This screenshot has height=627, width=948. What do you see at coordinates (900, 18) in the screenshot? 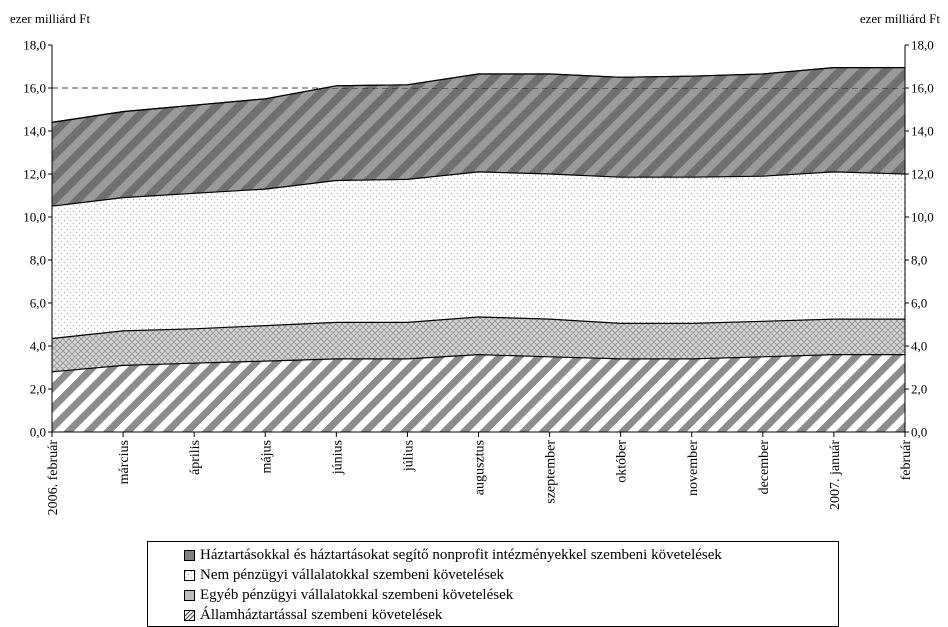
I see `right-unit-label: ezer milliárd Ft` at bounding box center [900, 18].